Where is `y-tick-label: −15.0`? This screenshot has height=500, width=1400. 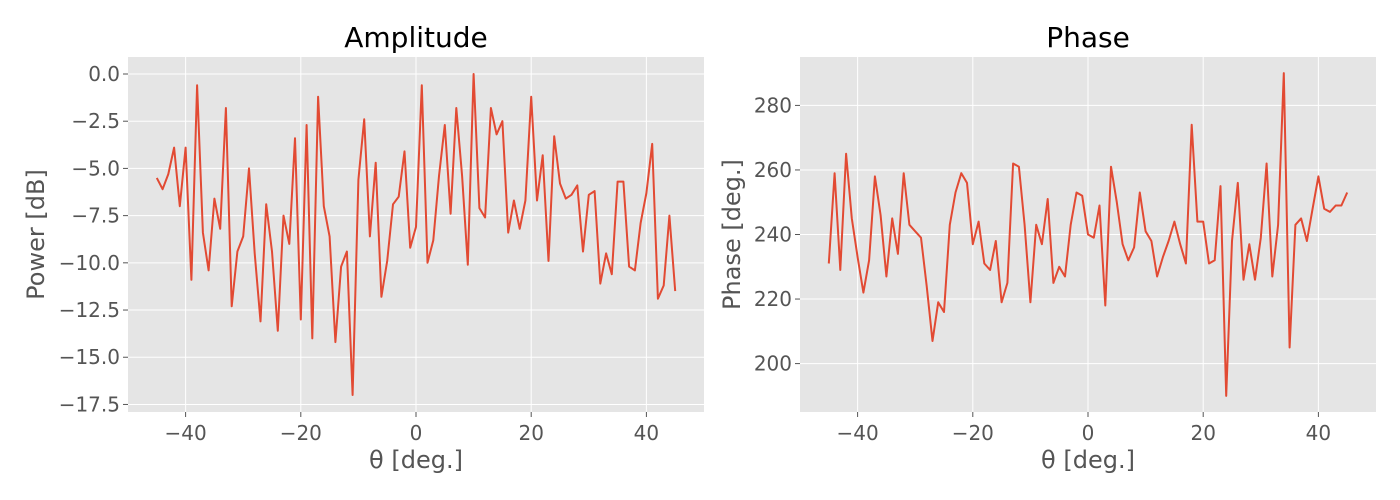 y-tick-label: −15.0 is located at coordinates (89, 357).